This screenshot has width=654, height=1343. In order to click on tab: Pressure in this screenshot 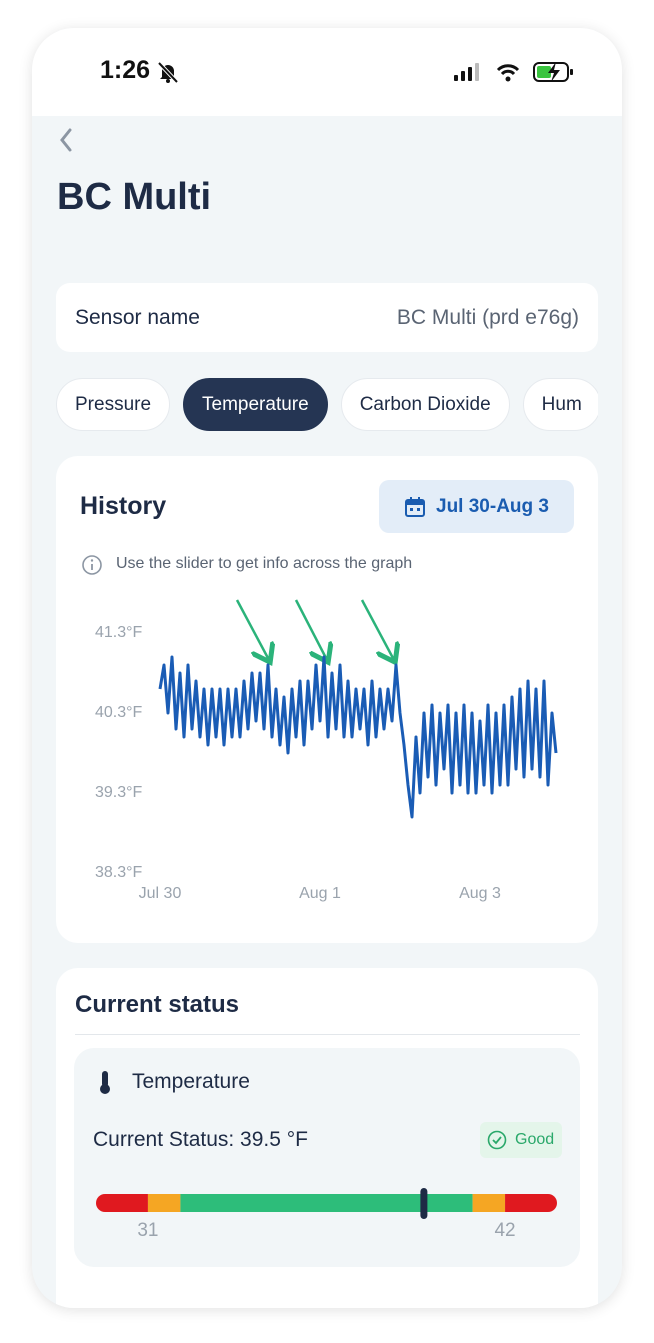, I will do `click(113, 404)`.